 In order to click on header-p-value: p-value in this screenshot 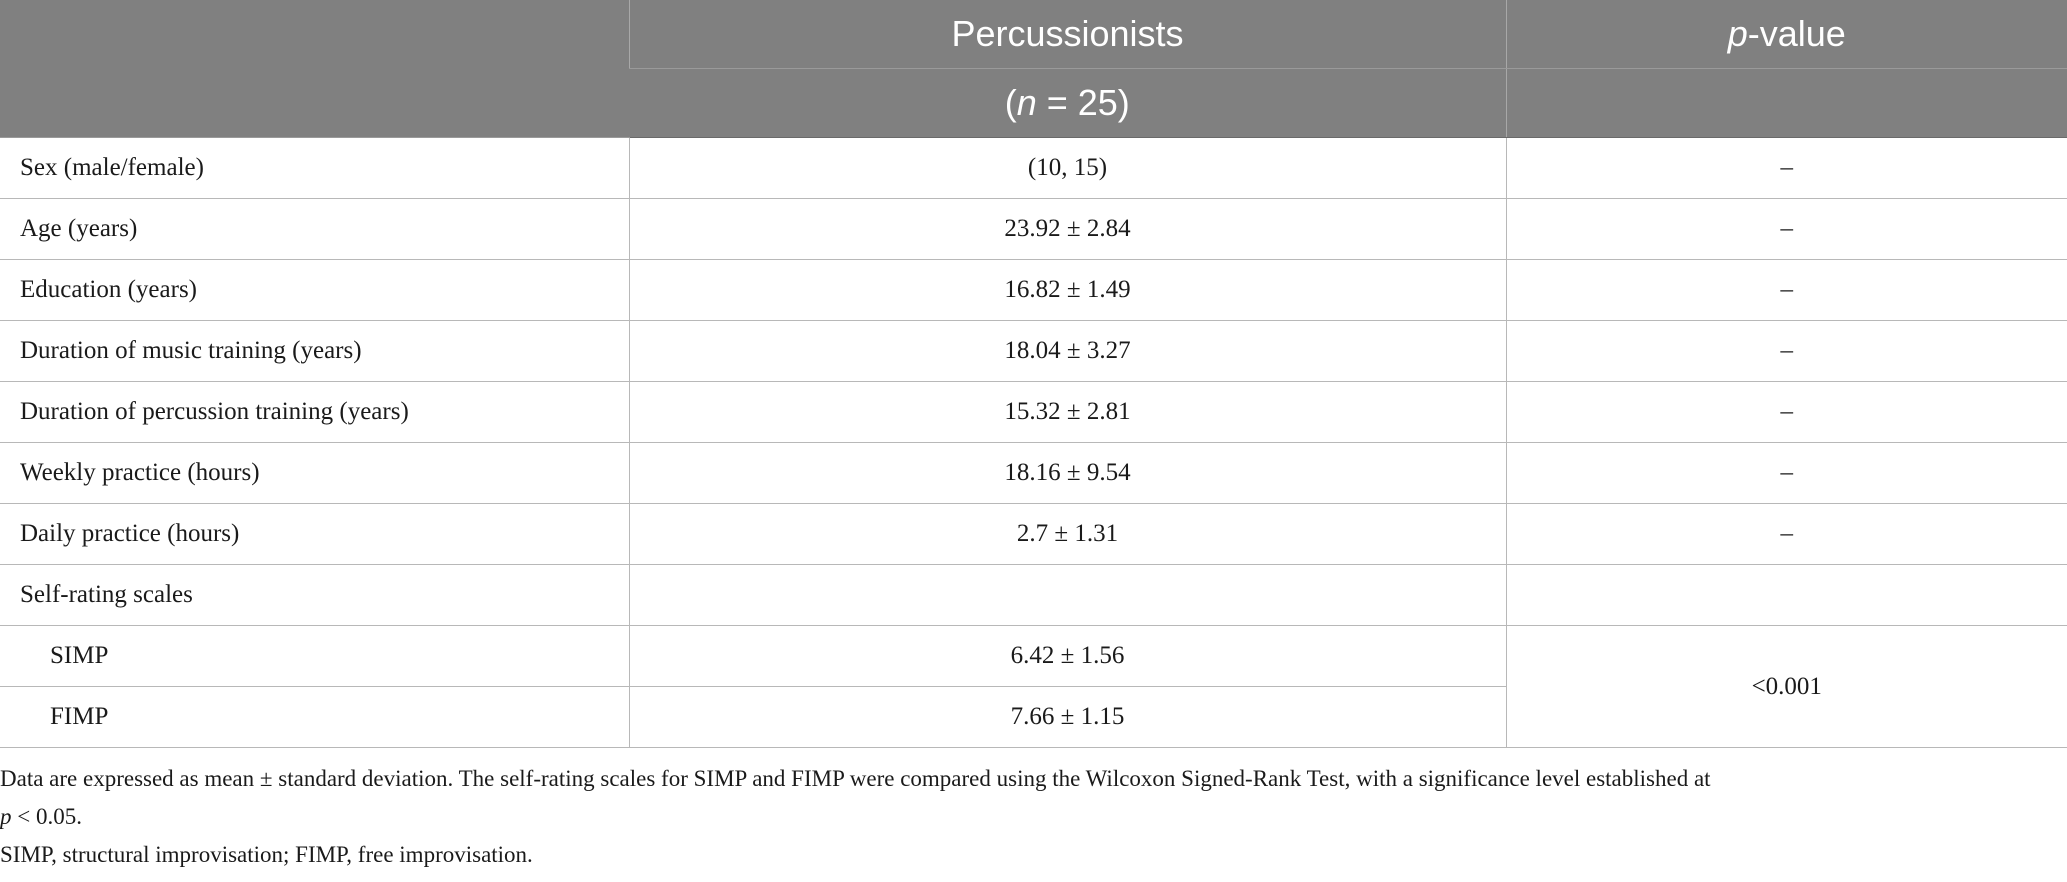, I will do `click(1786, 34)`.